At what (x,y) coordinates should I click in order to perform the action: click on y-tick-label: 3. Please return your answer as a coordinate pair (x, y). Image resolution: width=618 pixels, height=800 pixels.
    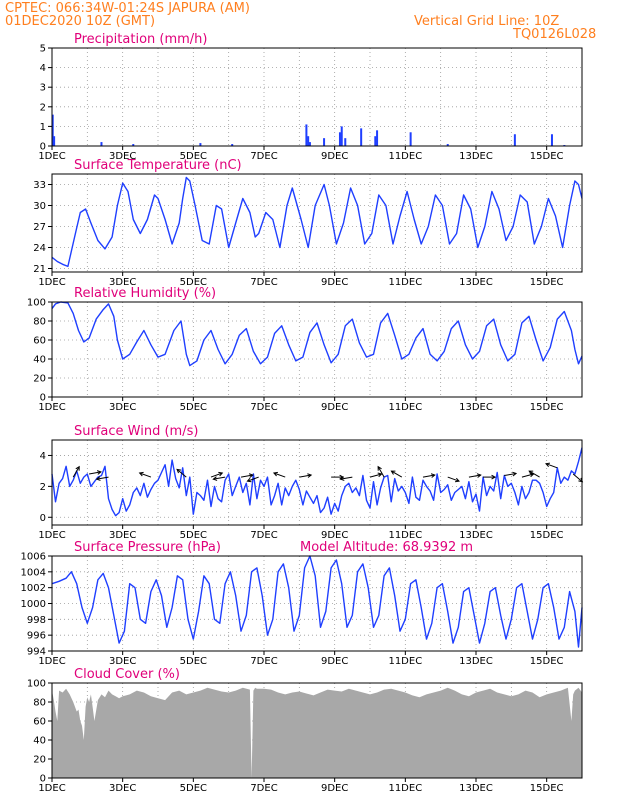
    Looking at the image, I should click on (43, 88).